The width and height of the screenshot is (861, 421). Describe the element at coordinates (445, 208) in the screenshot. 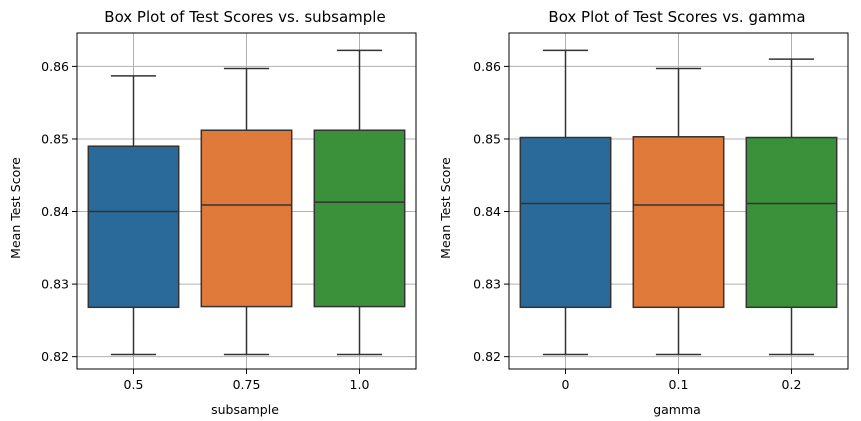

I see `y-axis-label-gamma: Mean Test Score` at that location.